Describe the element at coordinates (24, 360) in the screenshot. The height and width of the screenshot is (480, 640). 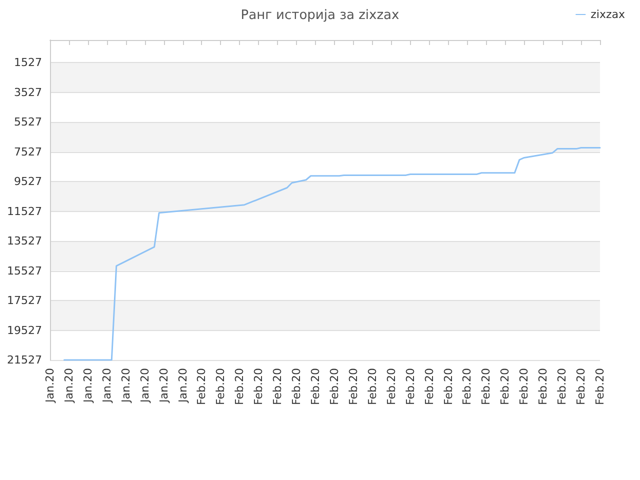
I see `y-tick-label: 21527` at that location.